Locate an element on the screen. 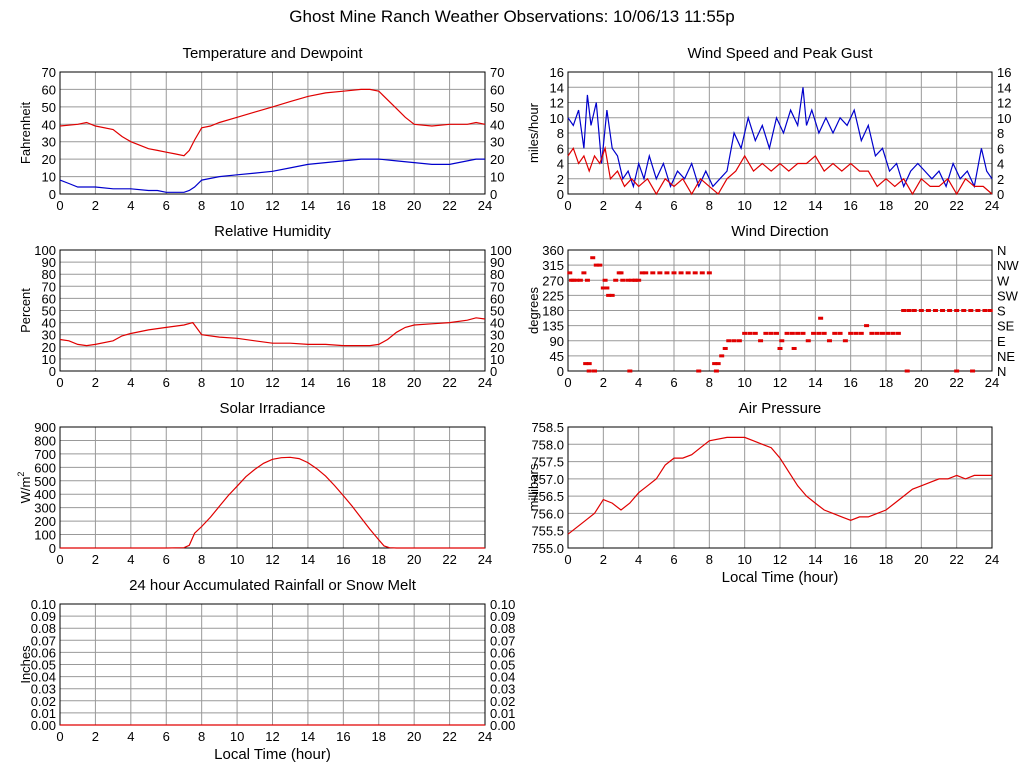  y-axis-label: W/m2 is located at coordinates (24, 488).